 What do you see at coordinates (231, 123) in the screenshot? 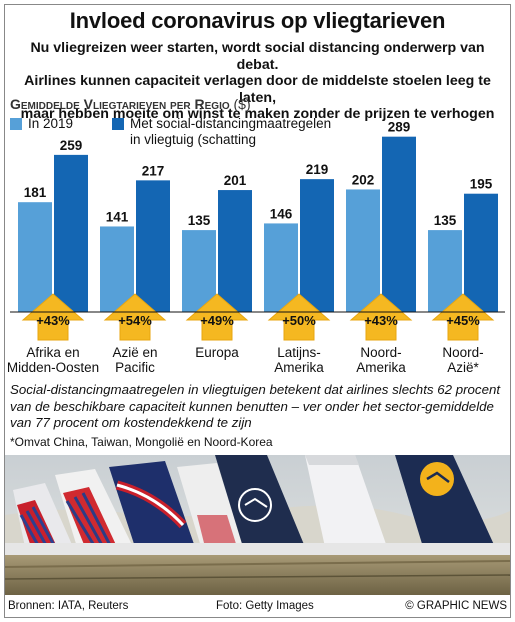
I see `legend-line: Met social-distancingmaatregelen` at bounding box center [231, 123].